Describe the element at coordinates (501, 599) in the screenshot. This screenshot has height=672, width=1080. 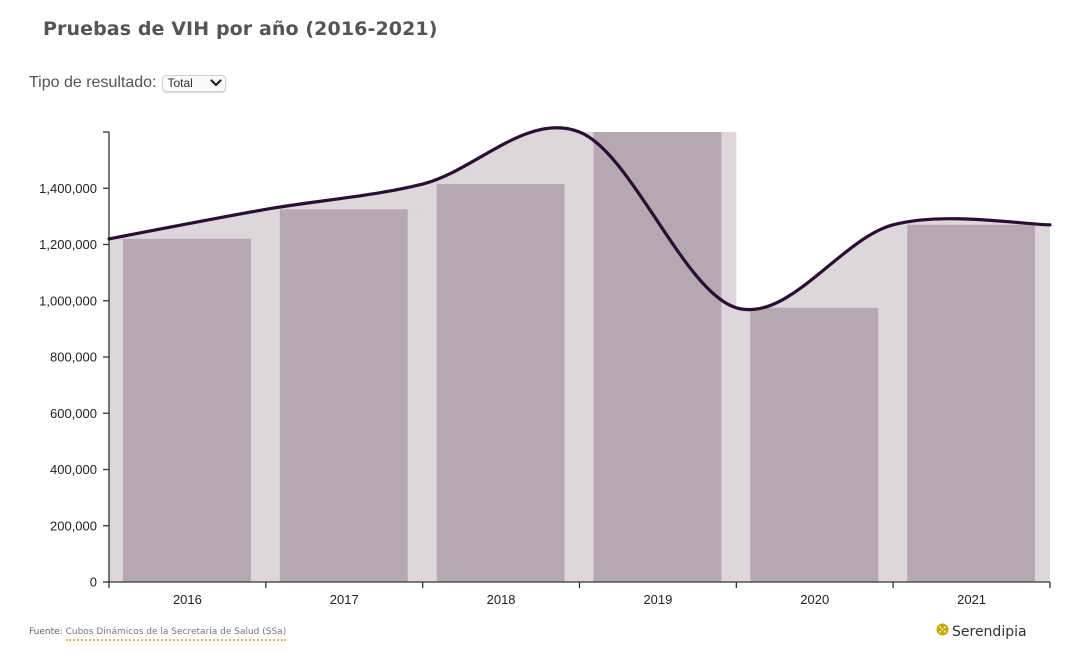
I see `x-tick-label: 2018` at that location.